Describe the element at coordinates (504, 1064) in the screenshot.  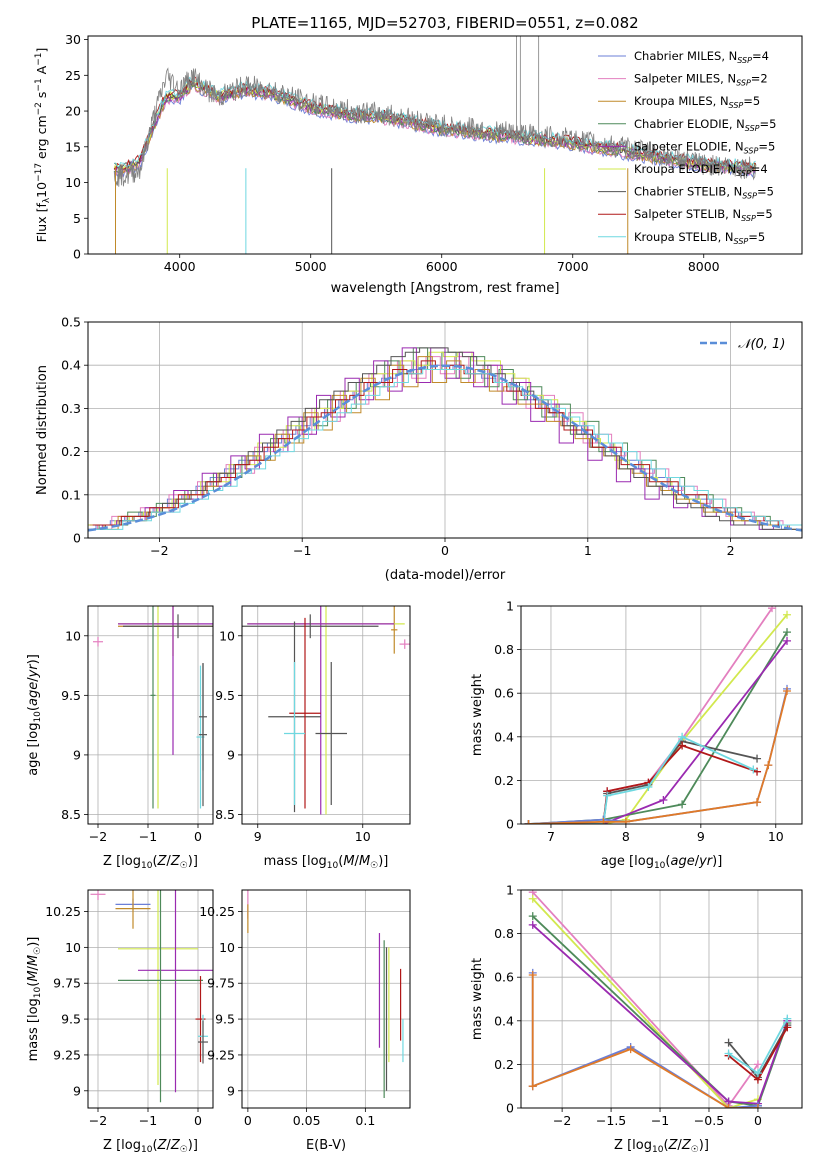
I see `y-tick-label: 0.2` at that location.